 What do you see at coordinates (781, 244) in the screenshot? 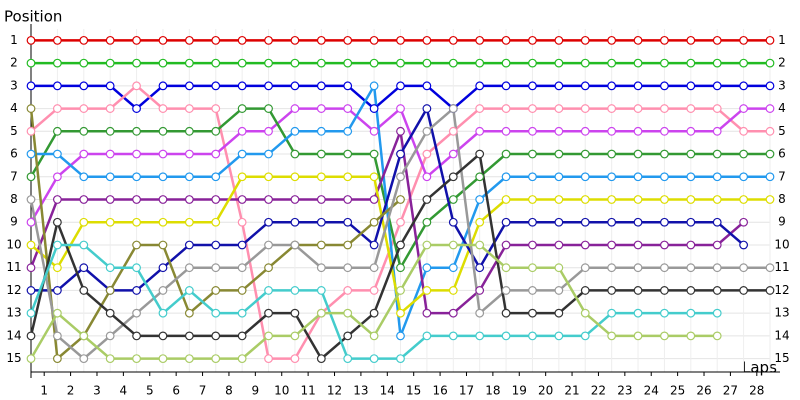
I see `y-tick-label-right: 10` at bounding box center [781, 244].